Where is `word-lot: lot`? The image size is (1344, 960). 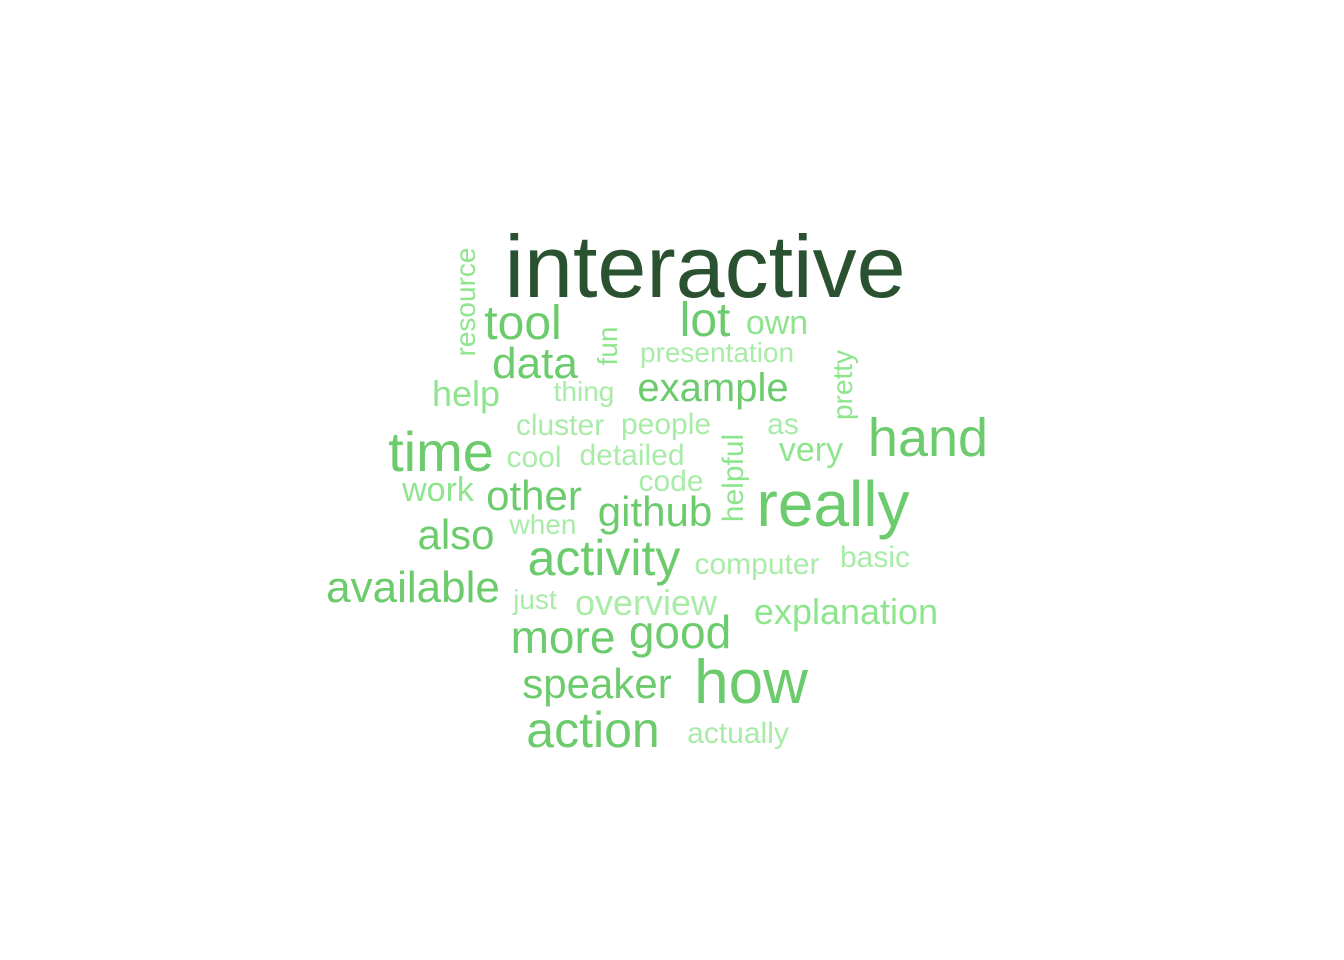 word-lot: lot is located at coordinates (705, 320).